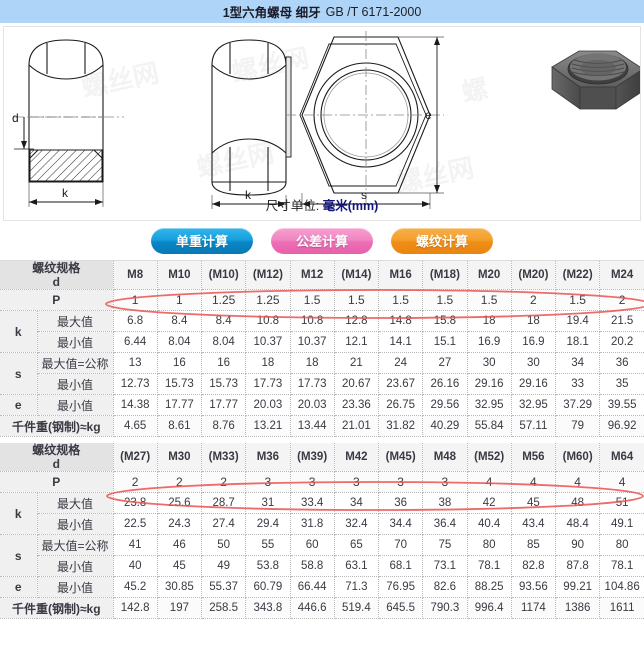 The height and width of the screenshot is (653, 644). Describe the element at coordinates (357, 321) in the screenshot. I see `data-cell: 12.8` at that location.